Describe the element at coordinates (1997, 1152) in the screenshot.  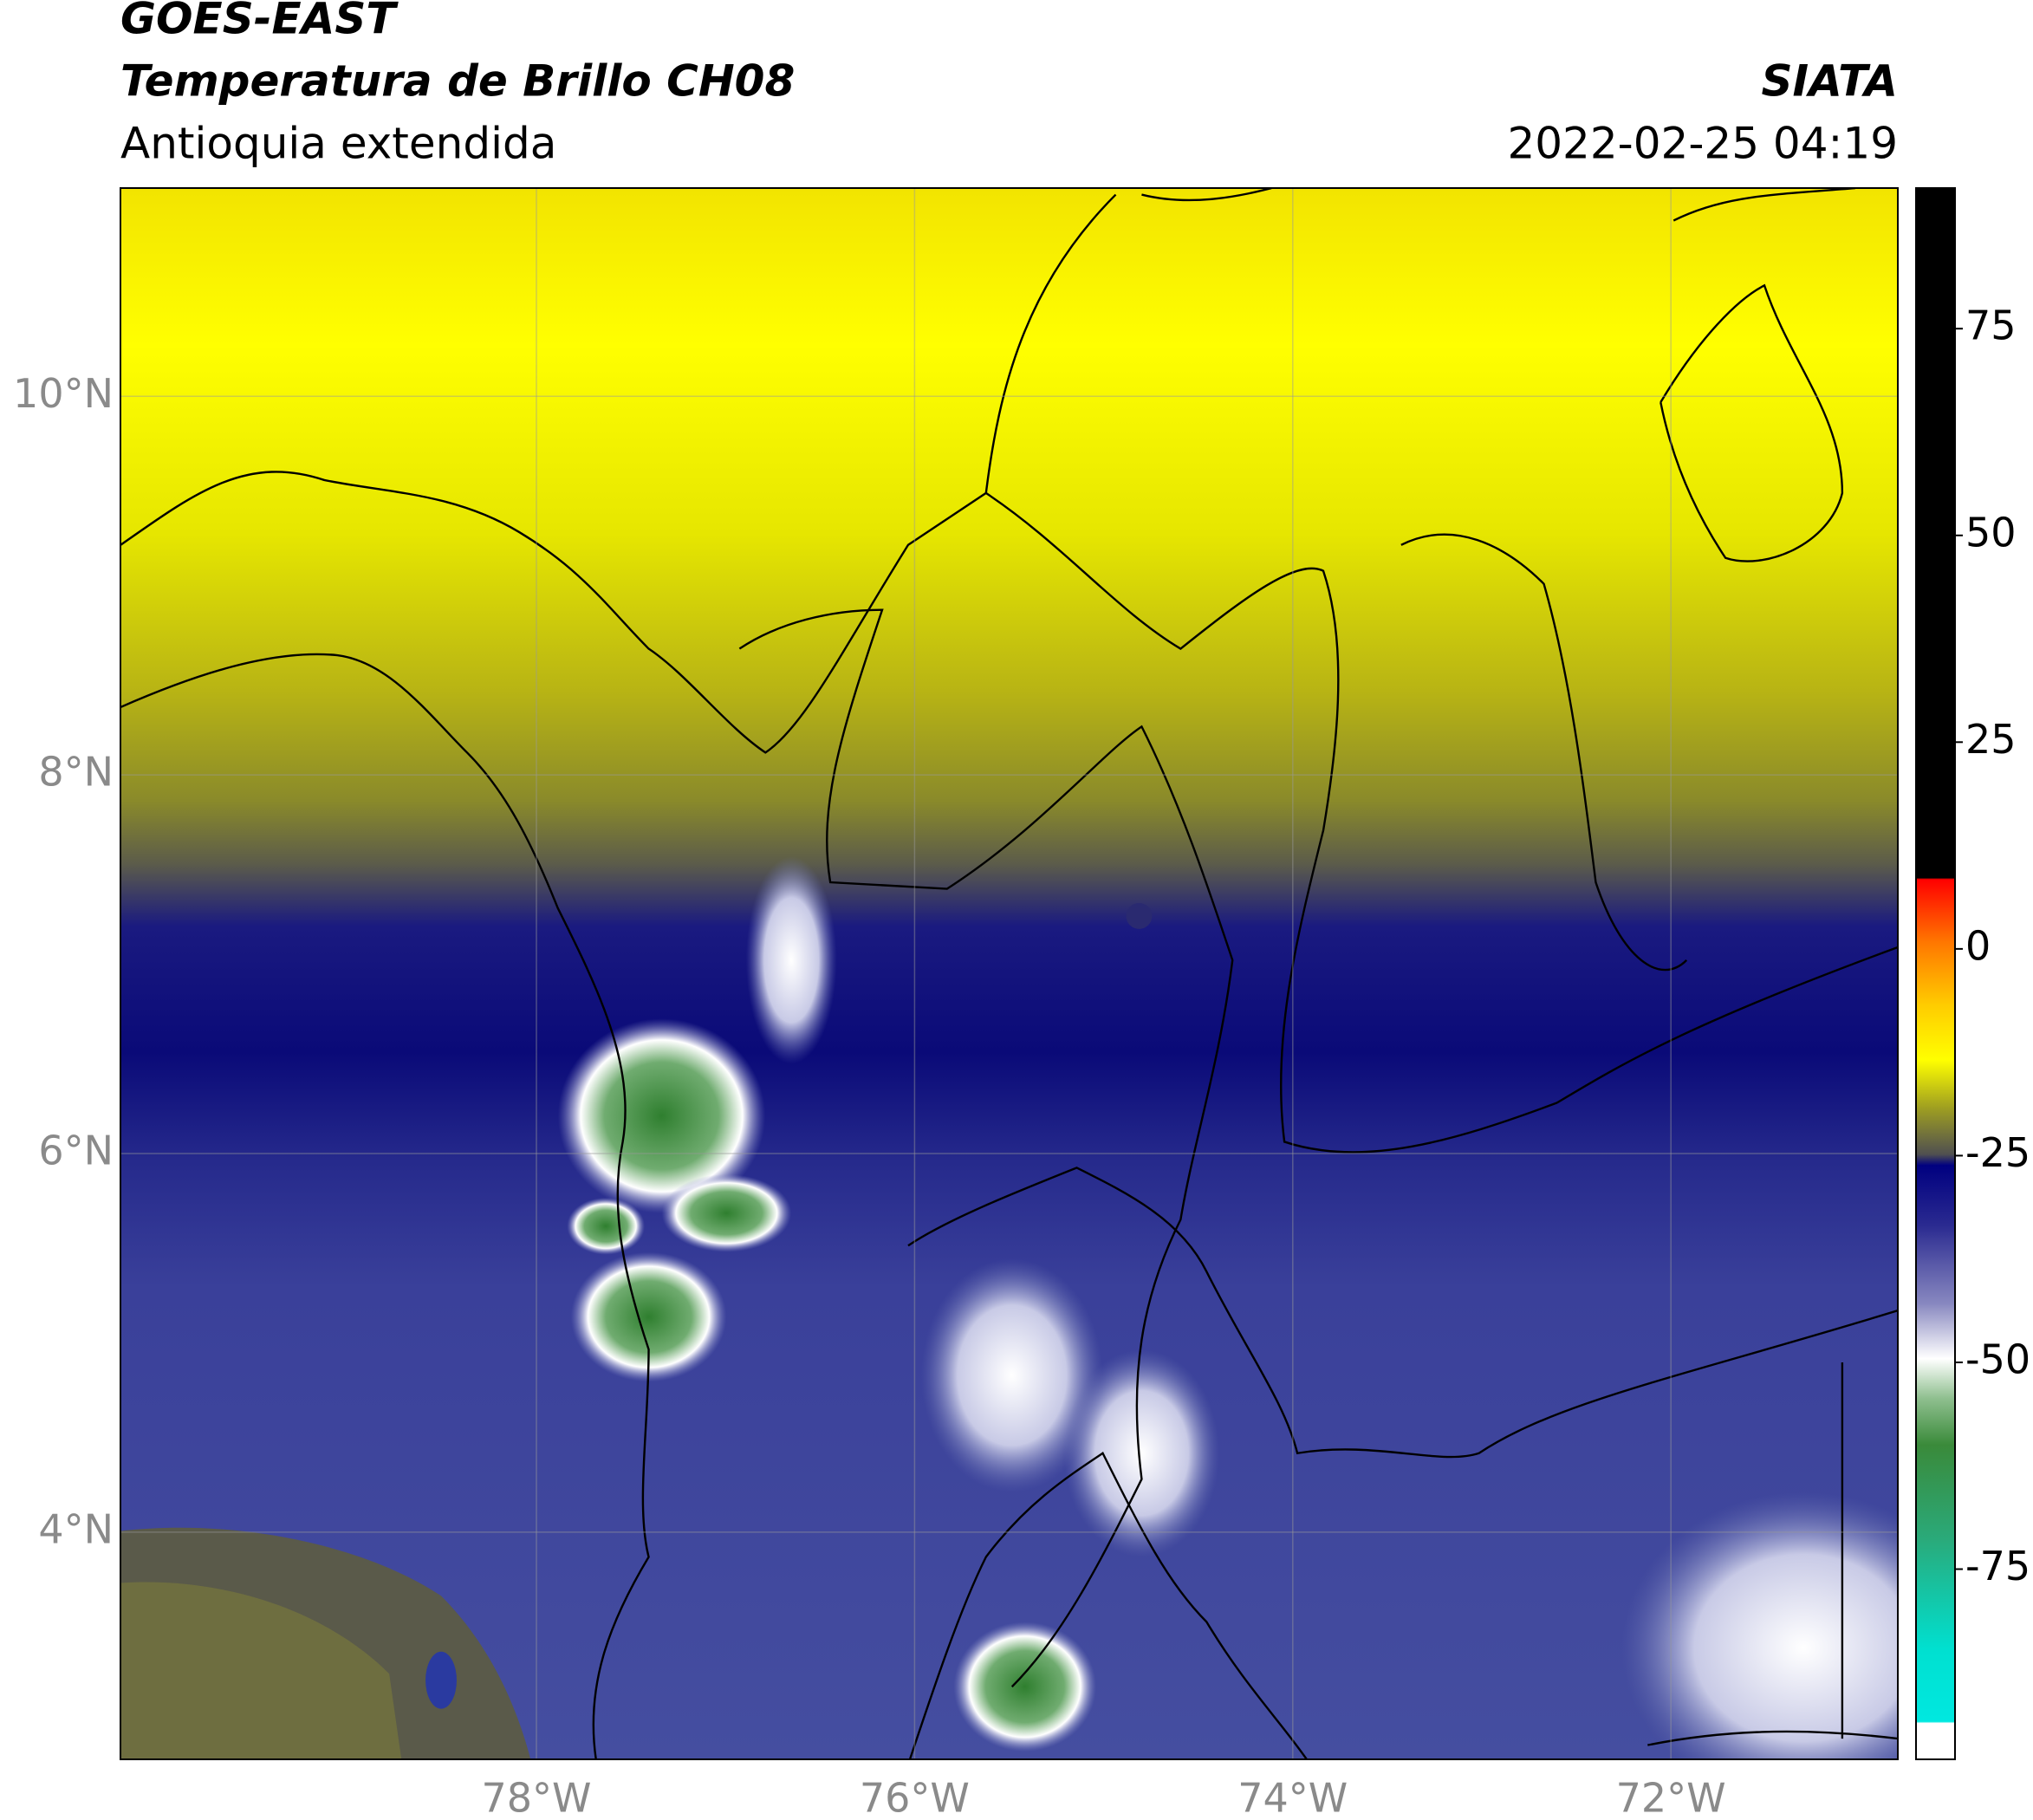
I see `colorbar-tick-label: -25` at that location.